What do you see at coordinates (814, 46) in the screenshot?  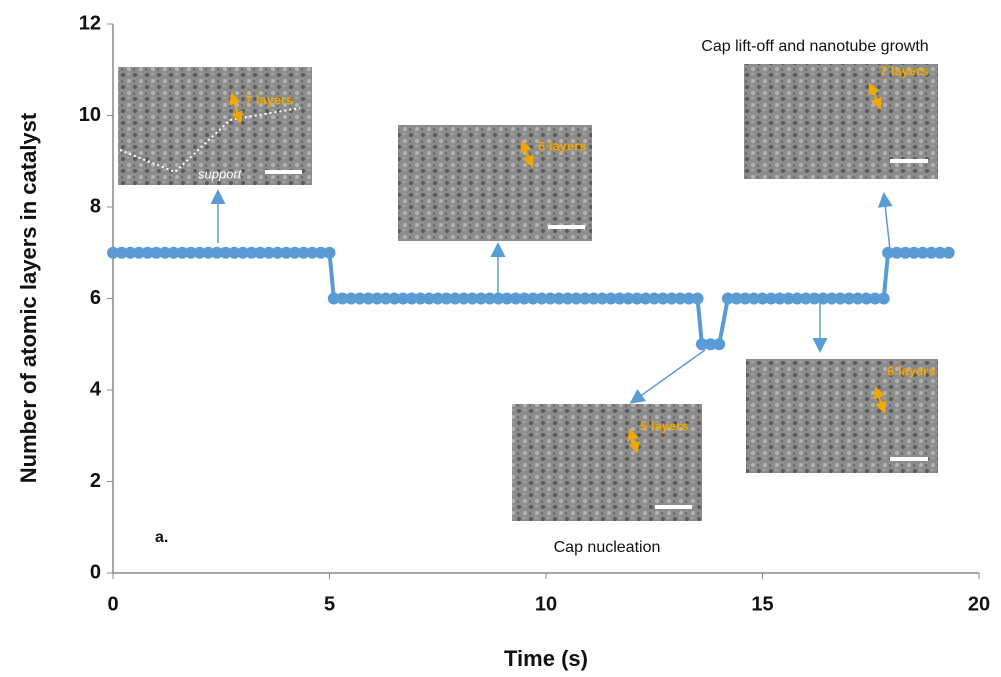 I see `annotation: Cap lift-off and nanotube growth` at bounding box center [814, 46].